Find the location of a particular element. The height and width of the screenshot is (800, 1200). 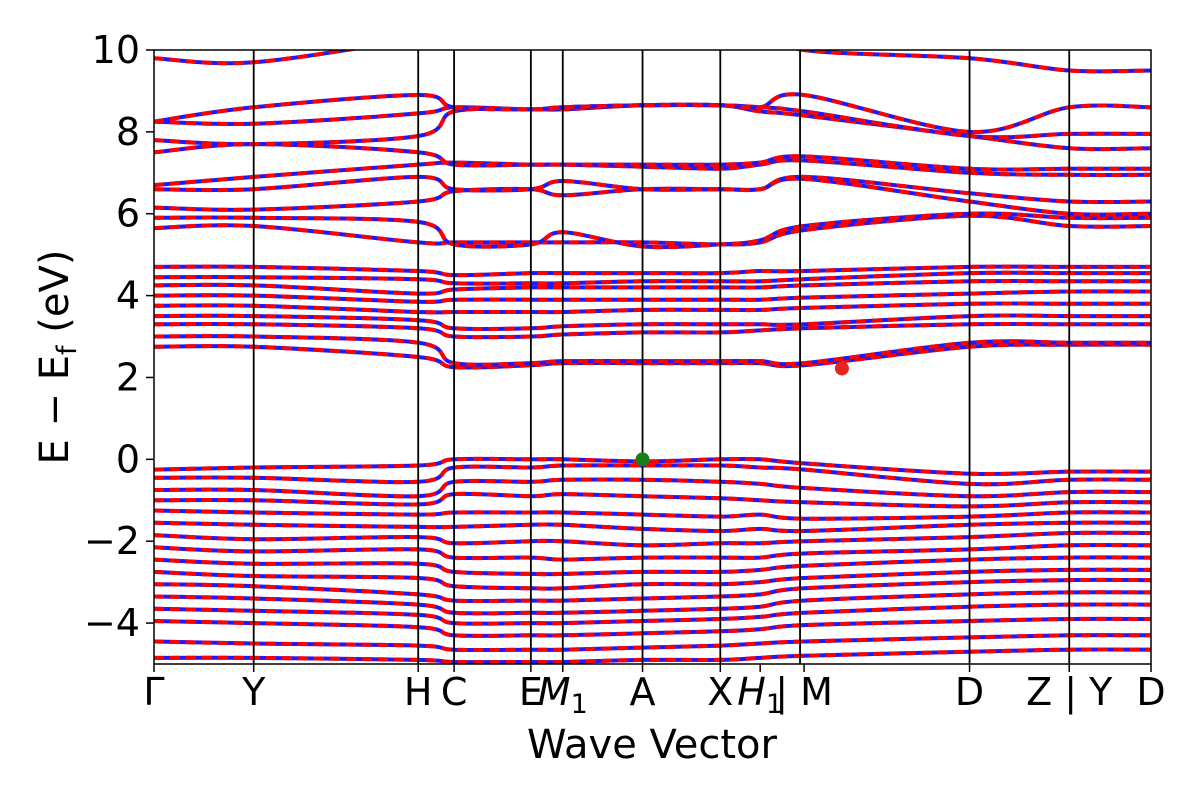

y-tick-label: 10 is located at coordinates (116, 50).